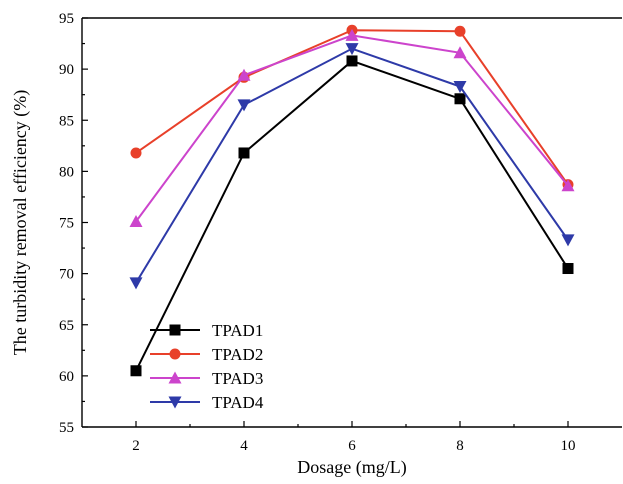  I want to click on y-tick-label: 70, so click(66, 275).